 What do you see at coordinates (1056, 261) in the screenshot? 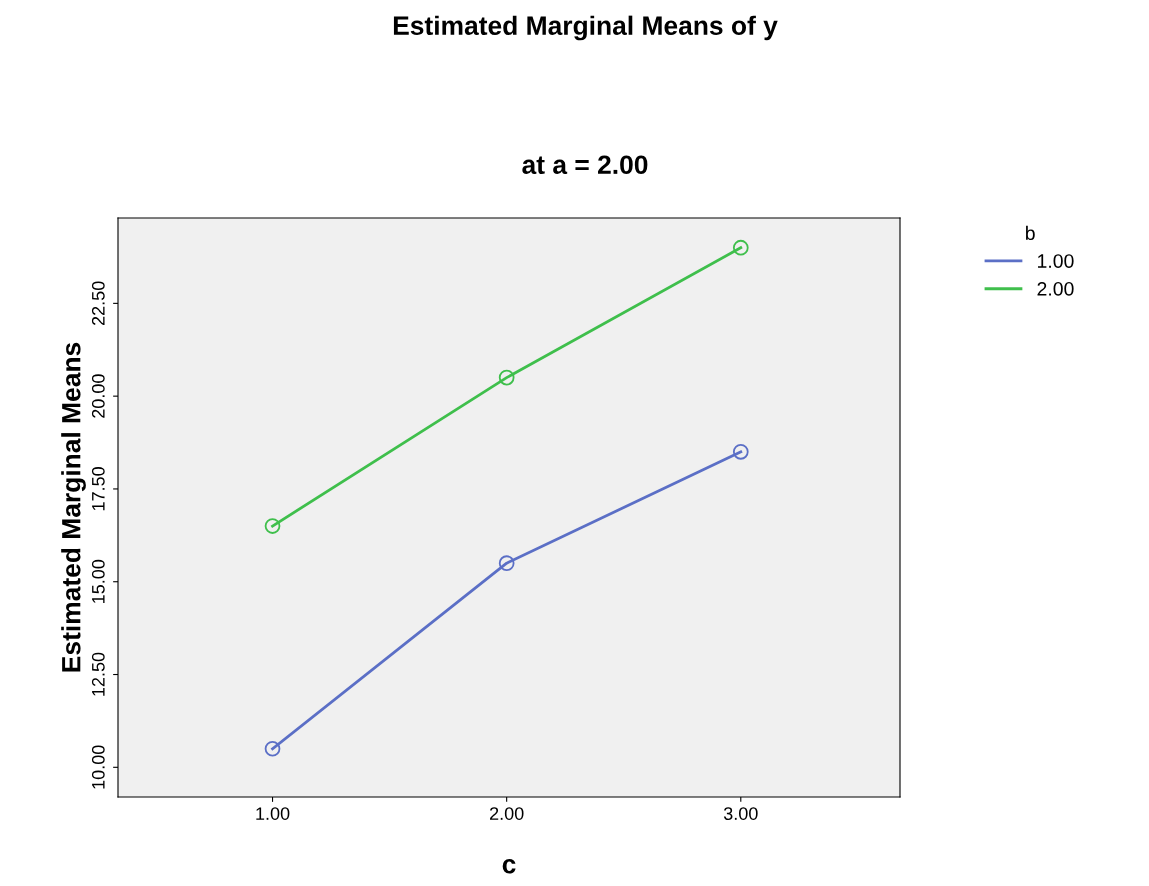
I see `legend-label: 1.00` at bounding box center [1056, 261].